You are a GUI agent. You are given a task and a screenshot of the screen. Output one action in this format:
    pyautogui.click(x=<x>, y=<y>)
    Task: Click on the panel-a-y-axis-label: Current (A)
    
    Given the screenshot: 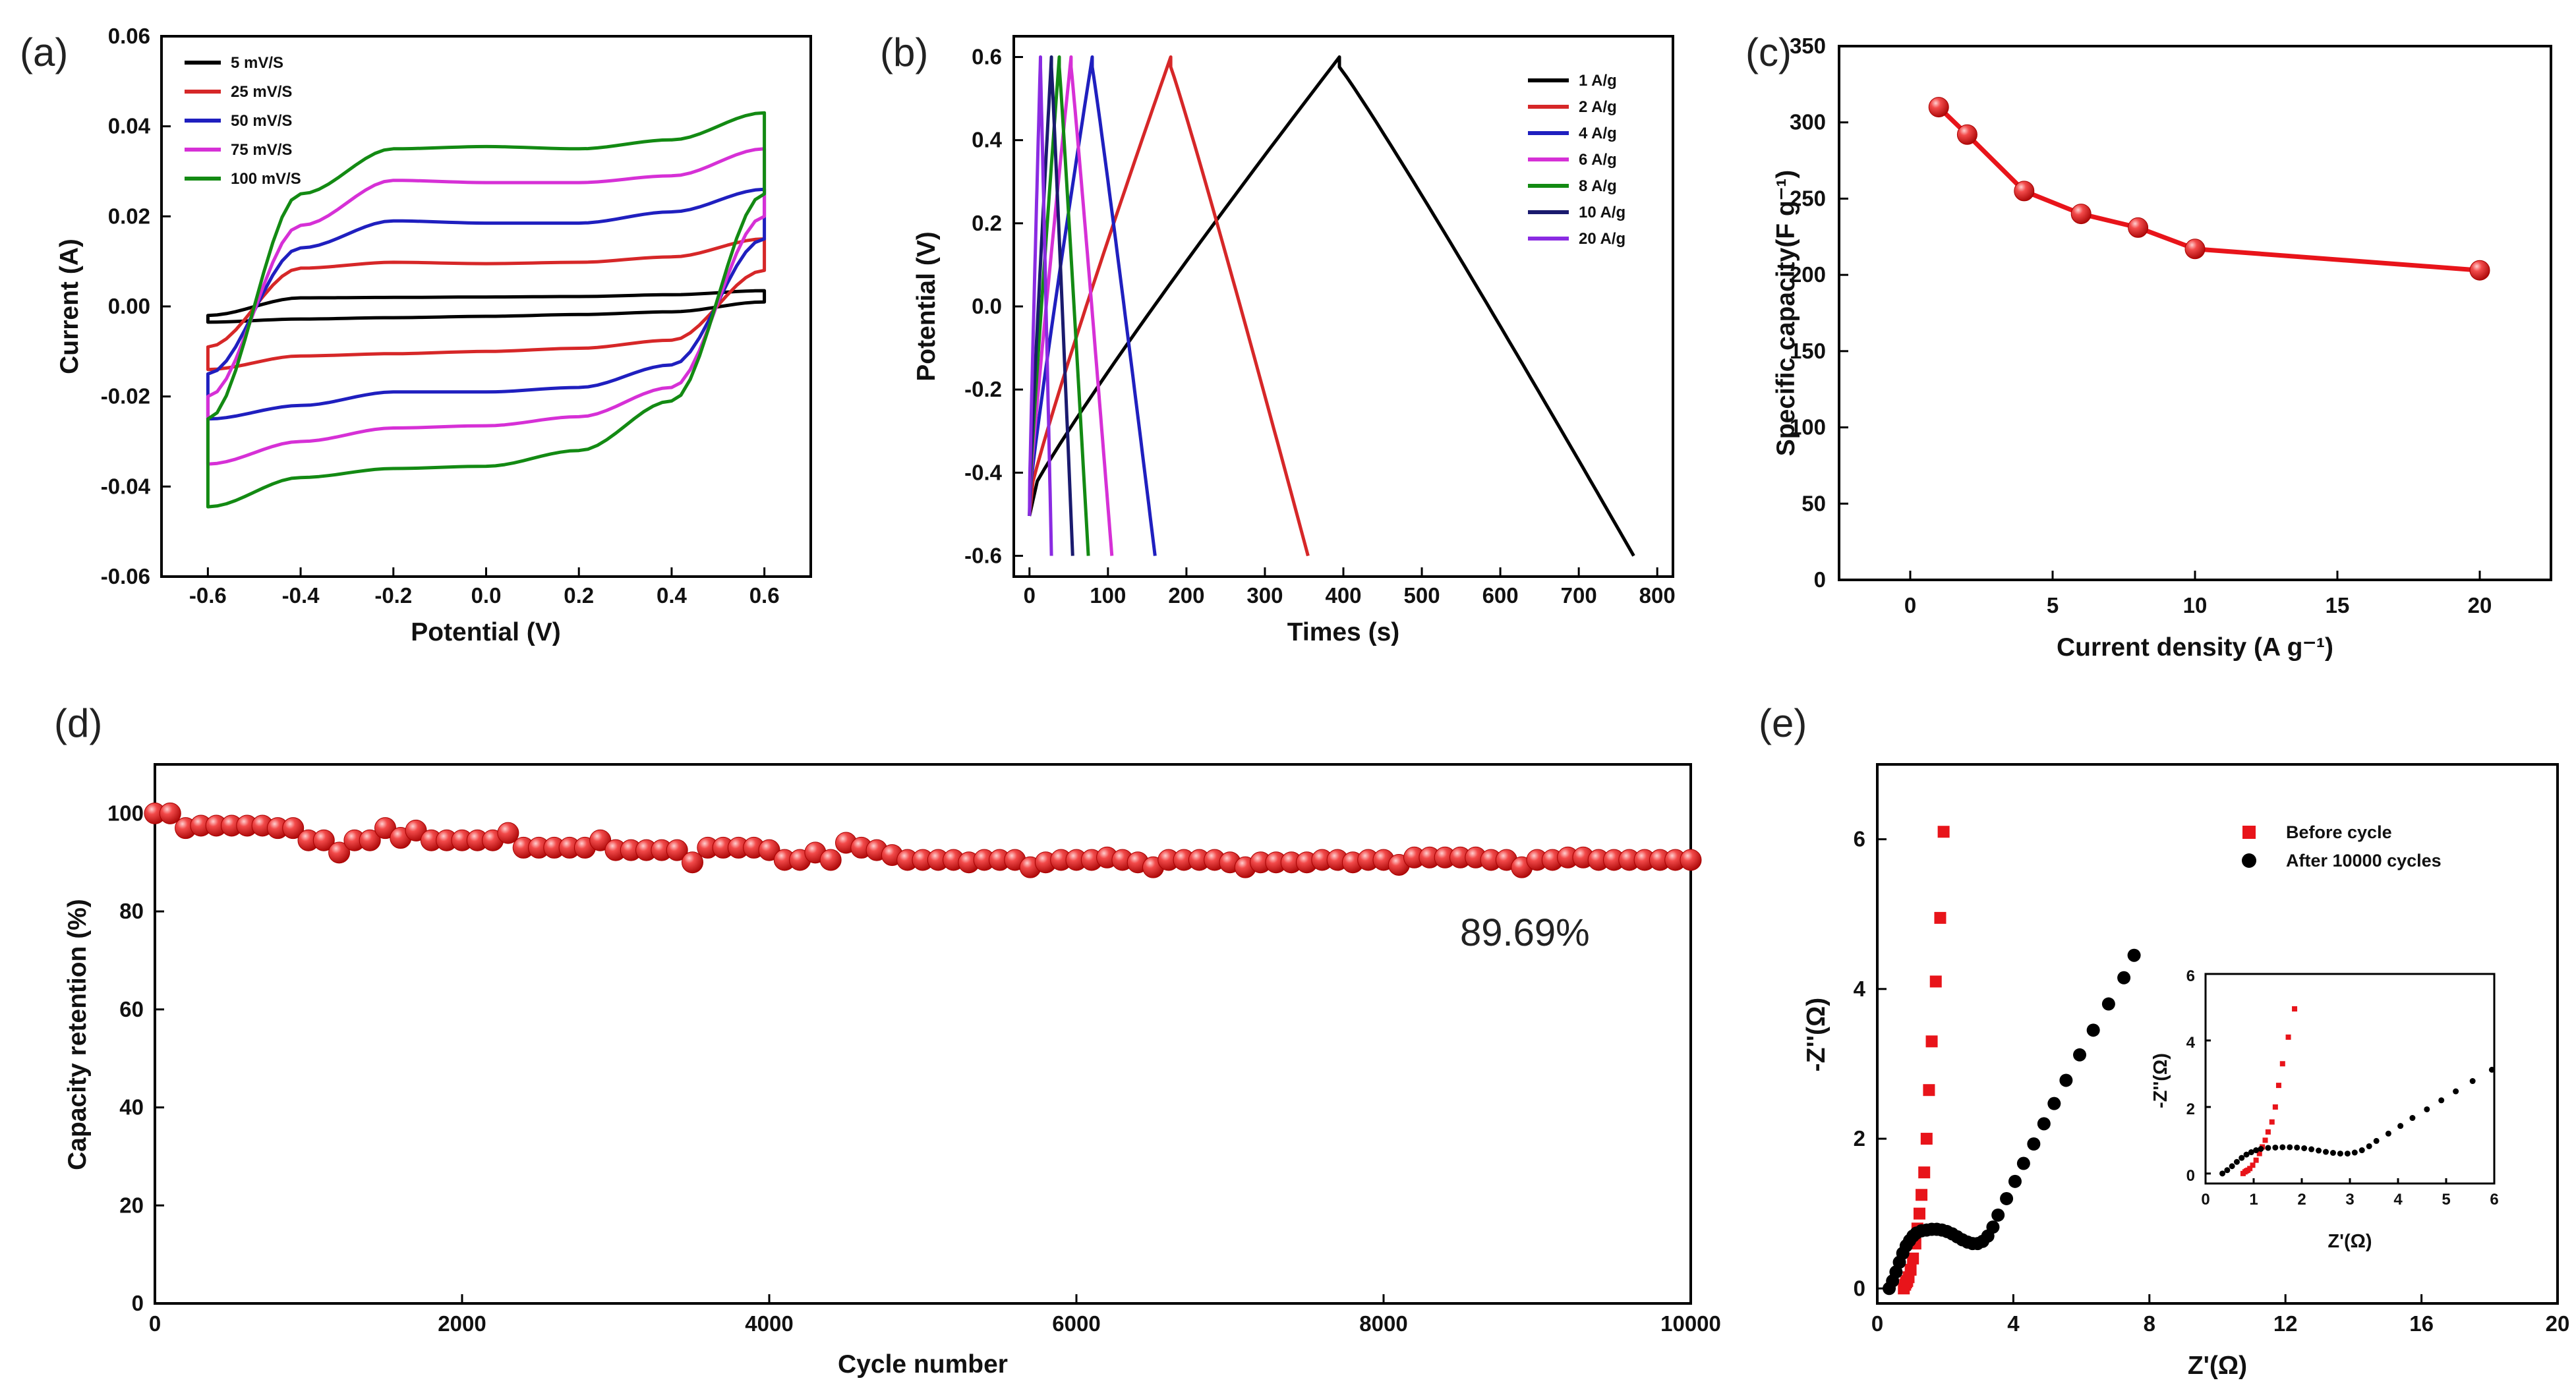 What is the action you would take?
    pyautogui.click(x=70, y=306)
    